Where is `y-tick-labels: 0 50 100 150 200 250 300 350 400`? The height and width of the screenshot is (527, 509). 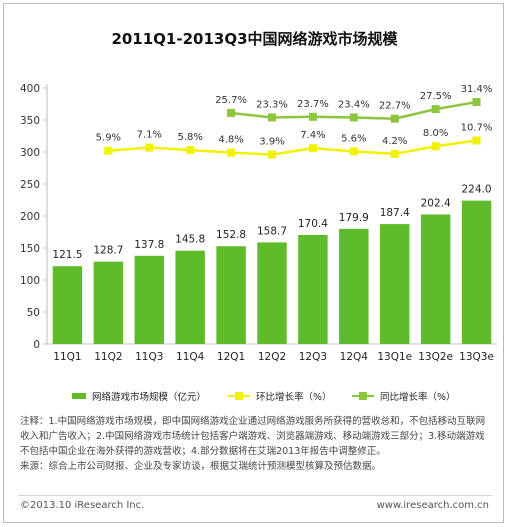 y-tick-labels: 0 50 100 150 200 250 300 350 400 is located at coordinates (30, 217).